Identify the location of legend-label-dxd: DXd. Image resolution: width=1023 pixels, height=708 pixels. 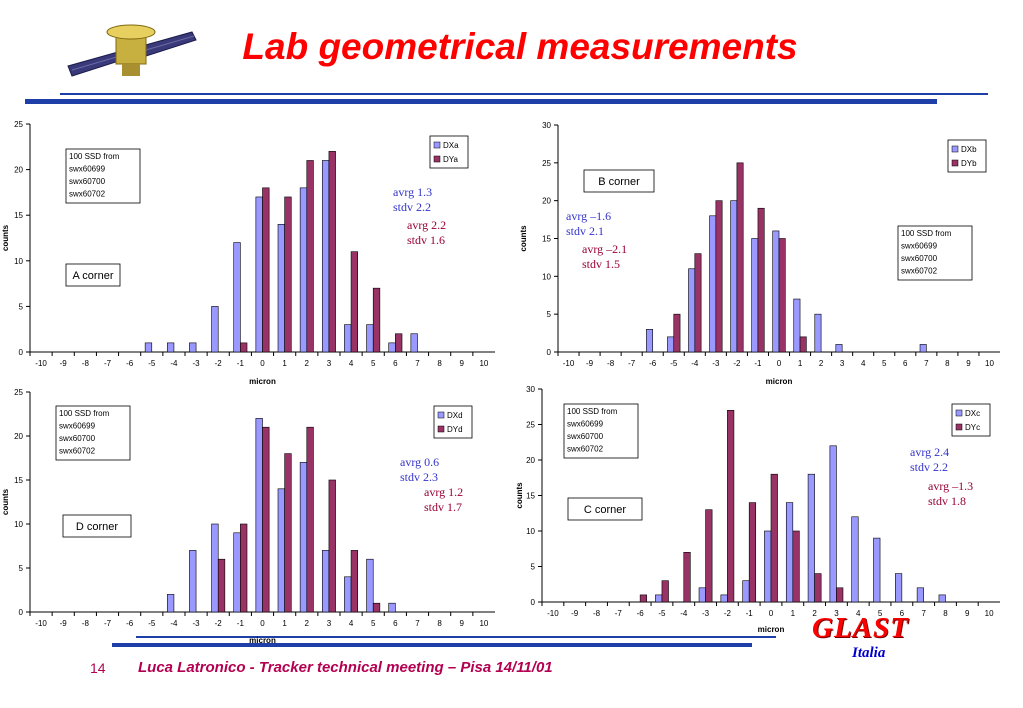
(455, 415).